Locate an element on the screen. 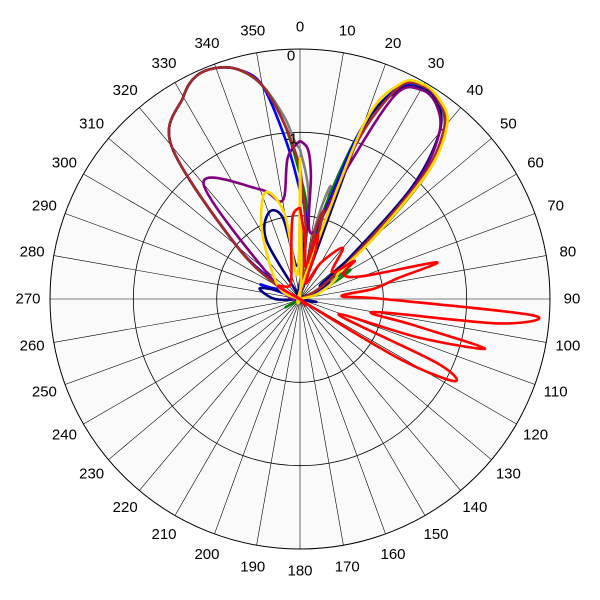 The height and width of the screenshot is (600, 600). angle-tick-label: 130 is located at coordinates (508, 473).